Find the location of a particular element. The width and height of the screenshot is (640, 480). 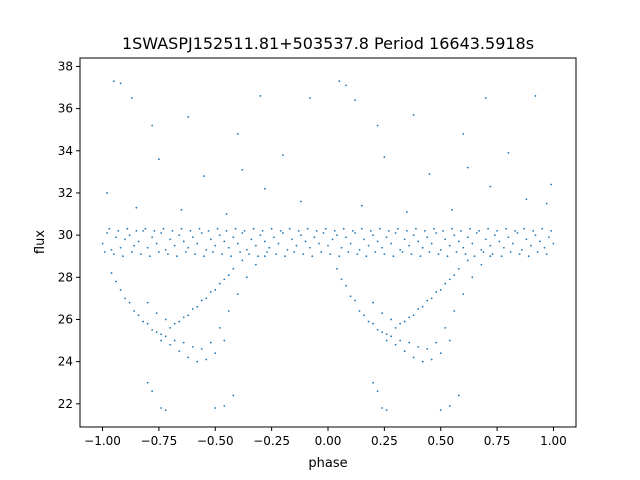

y-tick-label: 30 is located at coordinates (65, 235).